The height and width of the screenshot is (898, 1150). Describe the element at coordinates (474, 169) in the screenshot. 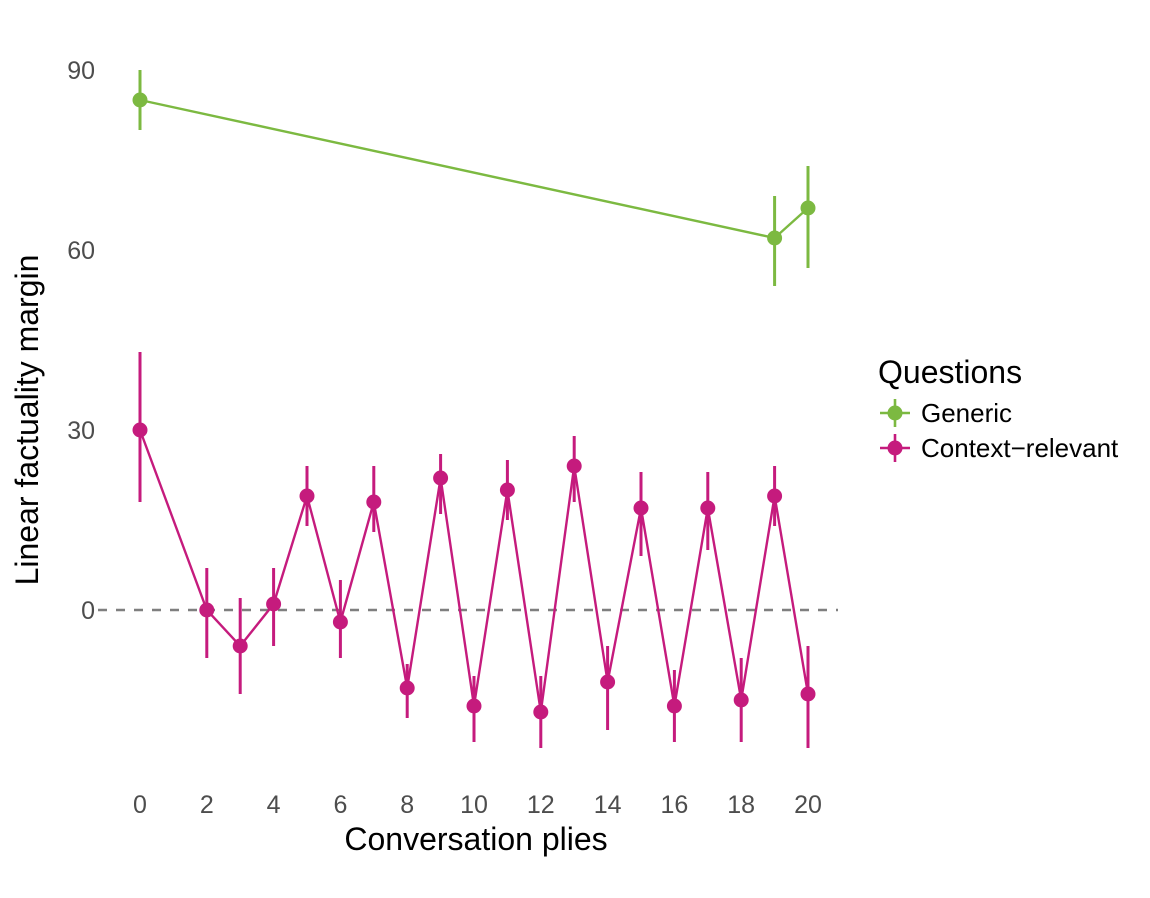

I see `series-line` at that location.